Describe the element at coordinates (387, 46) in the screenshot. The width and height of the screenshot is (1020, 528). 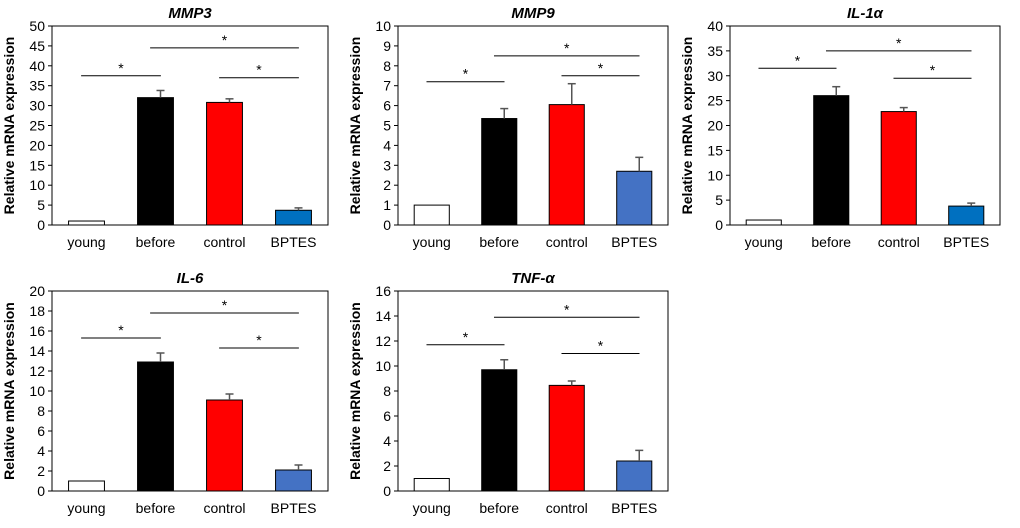
I see `y-tick-label: 9` at that location.